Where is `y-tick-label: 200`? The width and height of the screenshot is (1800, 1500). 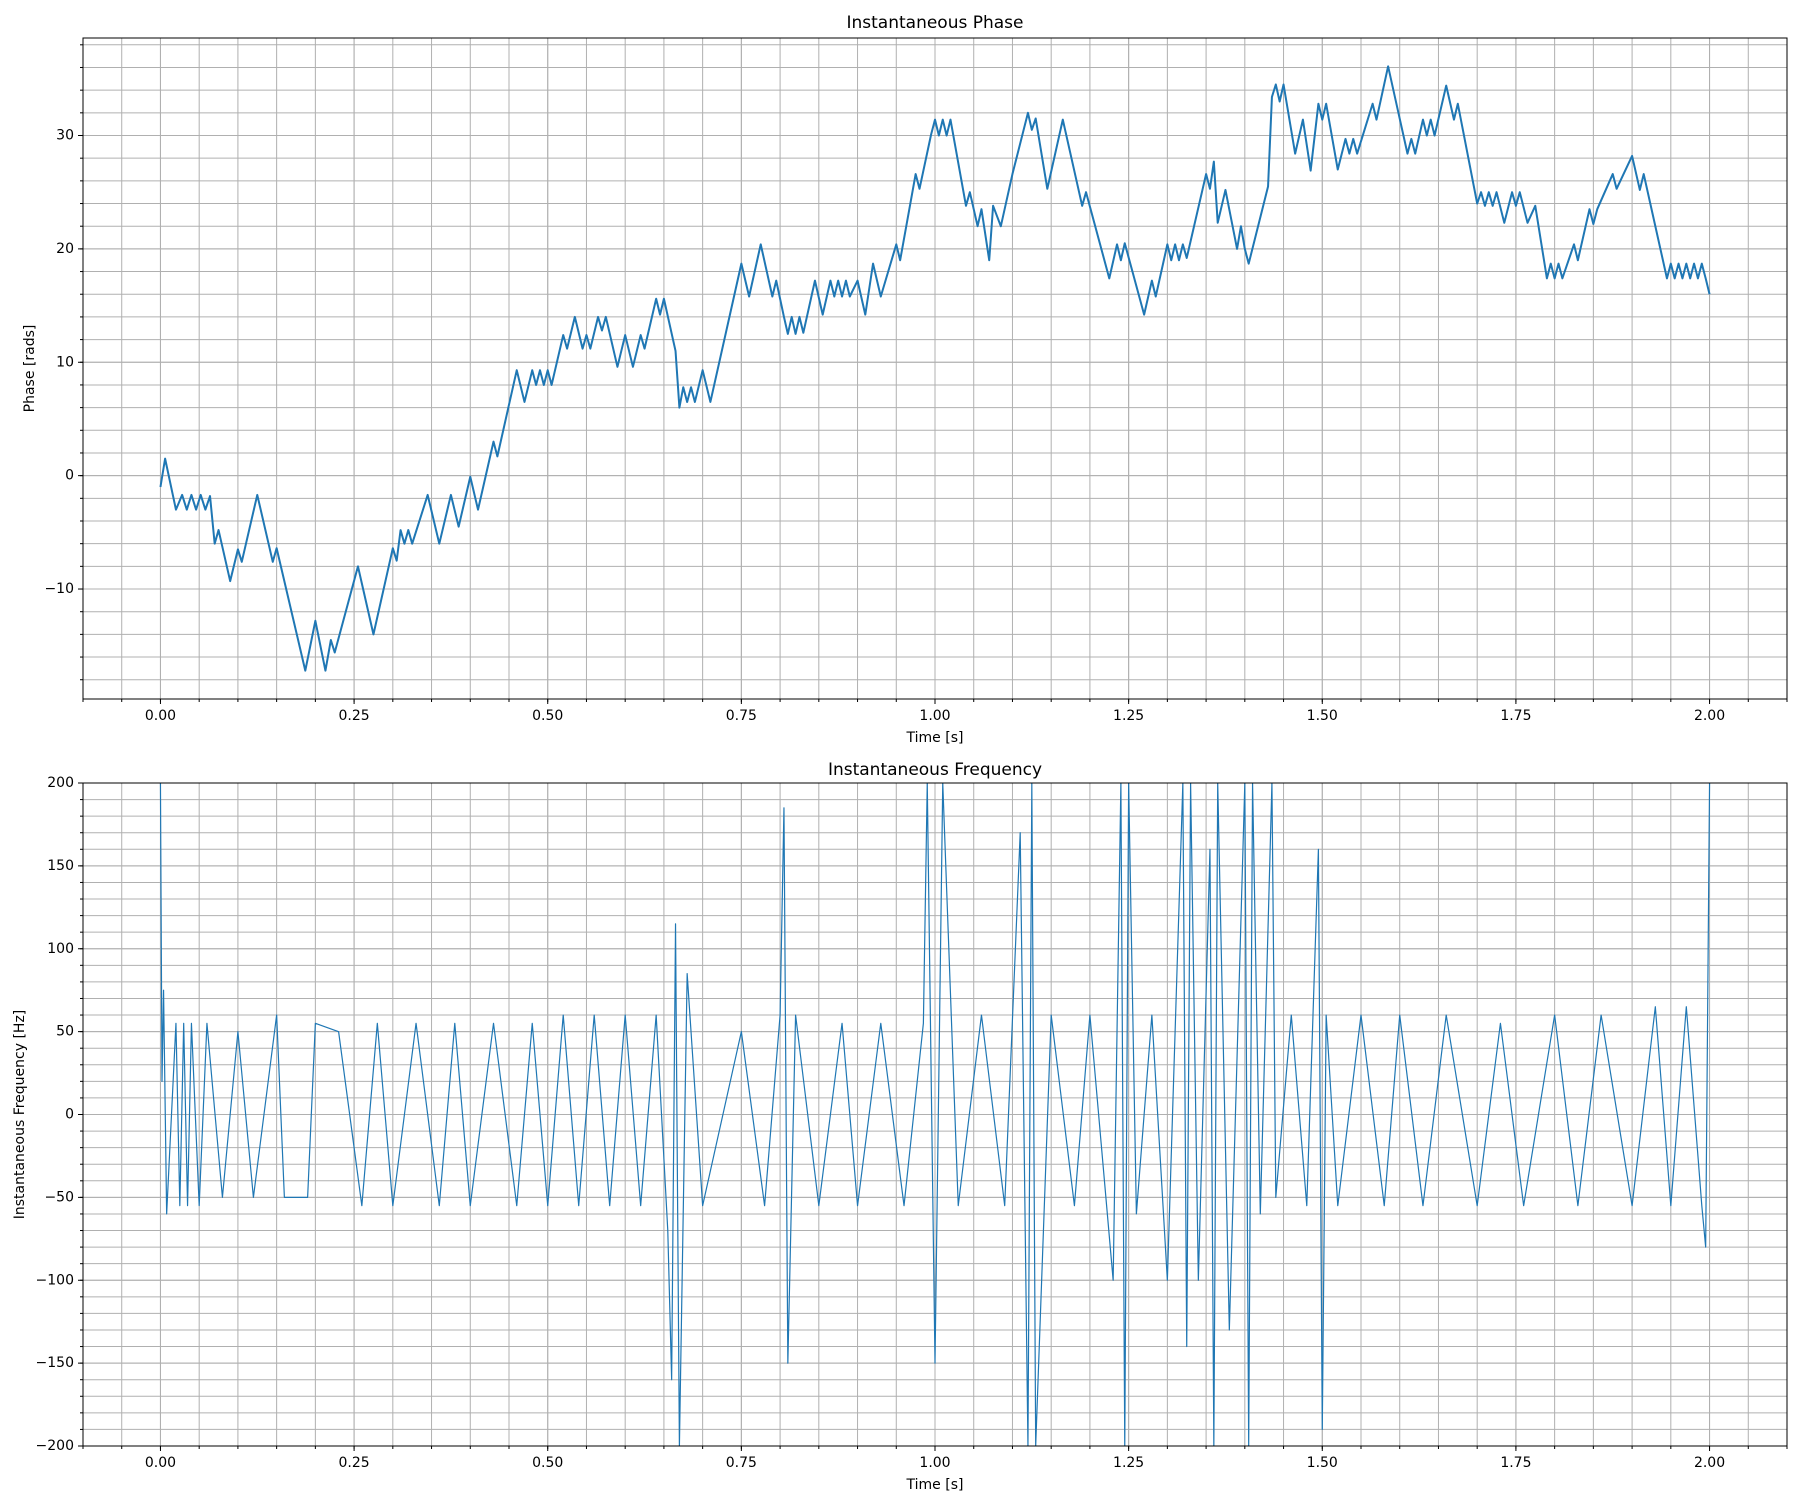 y-tick-label: 200 is located at coordinates (60, 783).